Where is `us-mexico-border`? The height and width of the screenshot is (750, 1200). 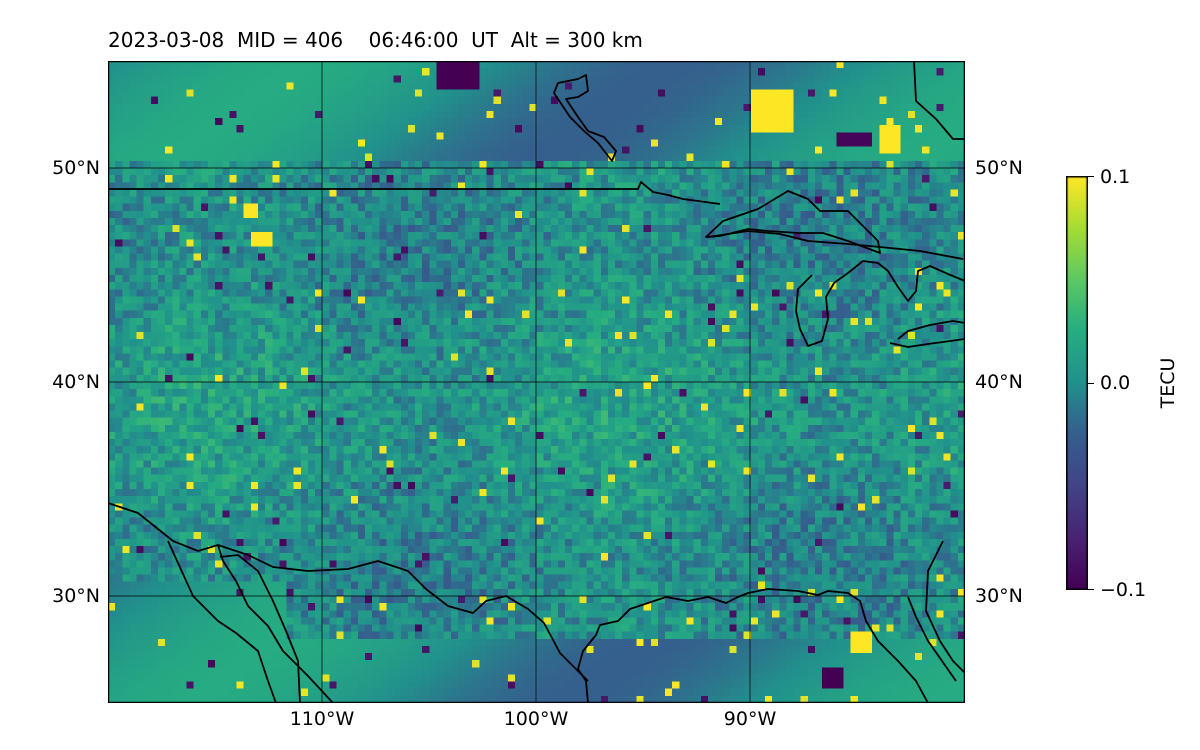 us-mexico-border is located at coordinates (348, 592).